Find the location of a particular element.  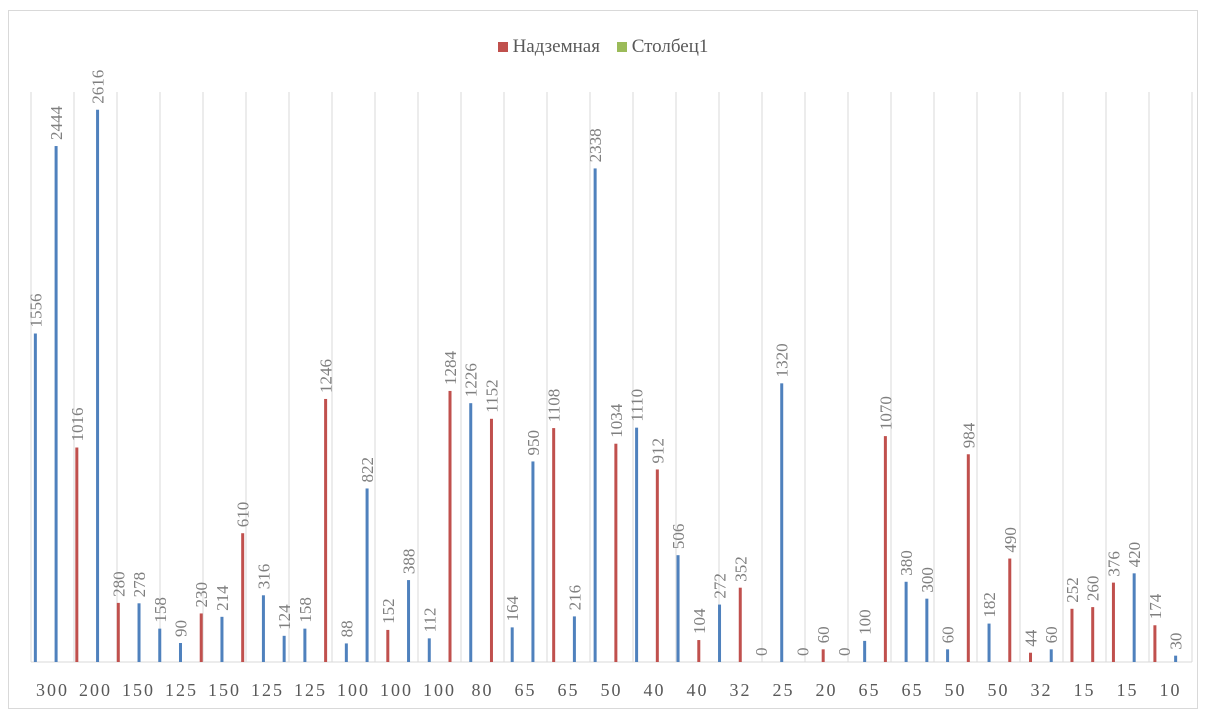

data-label: 316 is located at coordinates (263, 577).